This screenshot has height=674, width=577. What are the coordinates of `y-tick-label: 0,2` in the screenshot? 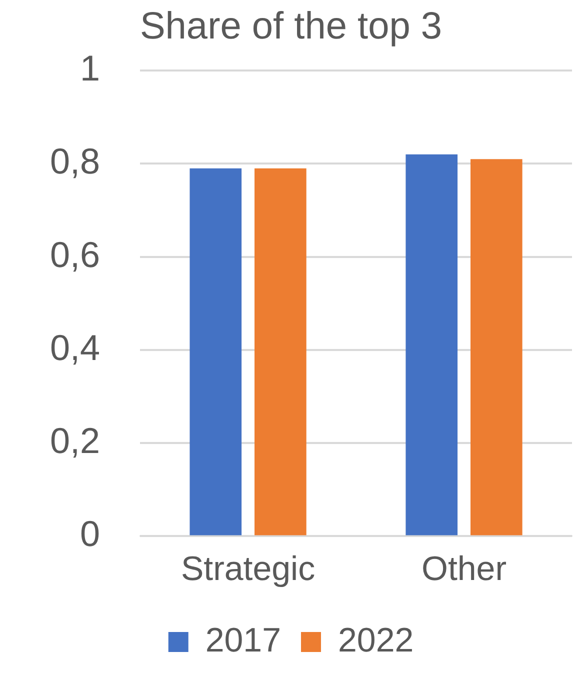 It's located at (75, 440).